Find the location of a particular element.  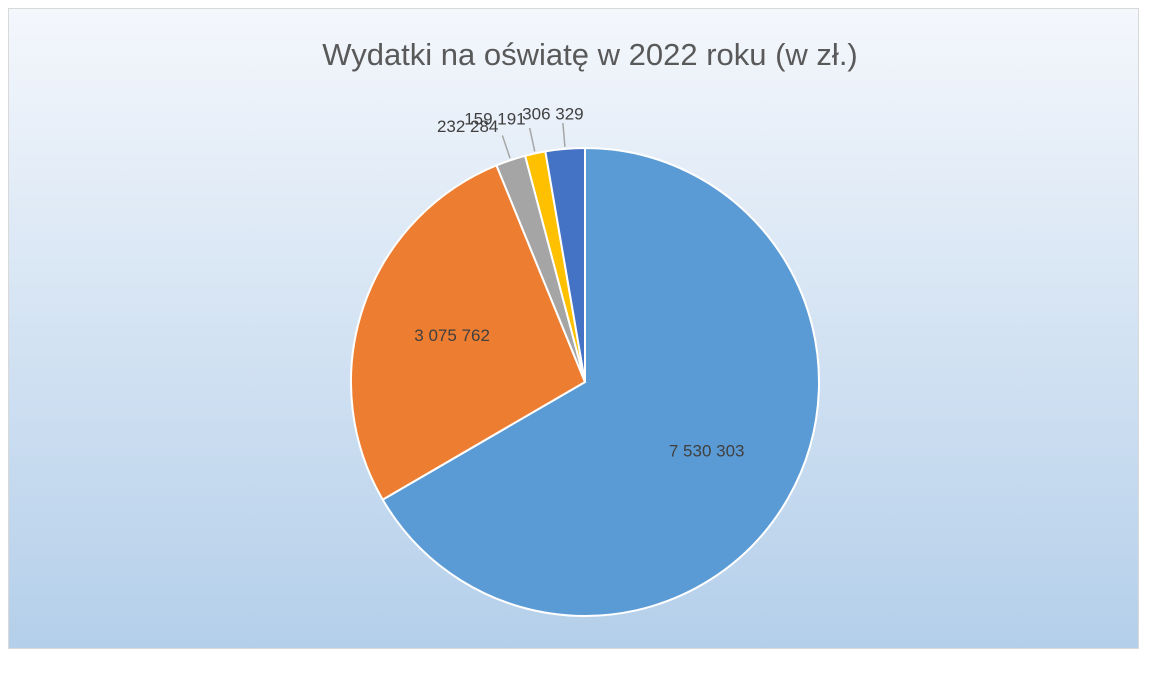

chart-title: Wydatki na oświatę w 2022 roku (w zł.) is located at coordinates (590, 54).